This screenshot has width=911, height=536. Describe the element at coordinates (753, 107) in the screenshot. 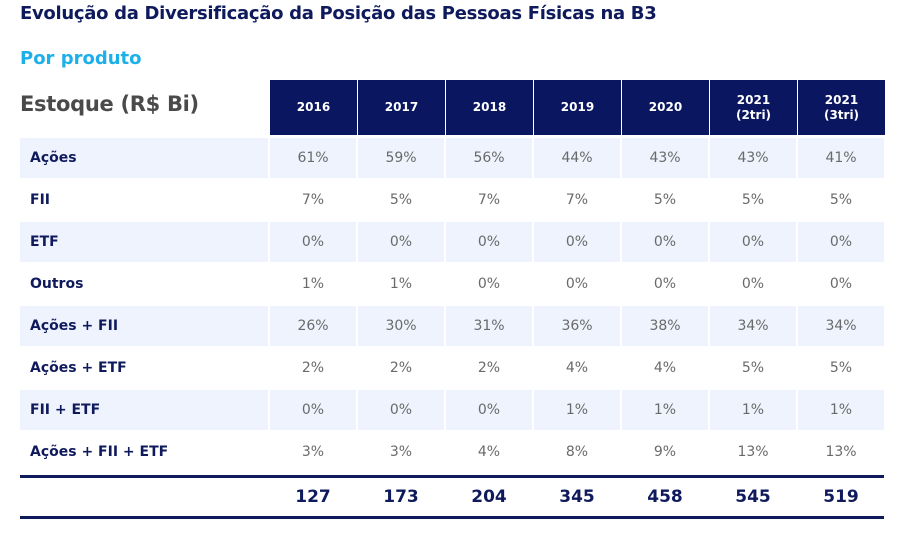

I see `column-header: 2021 (2tri)` at that location.